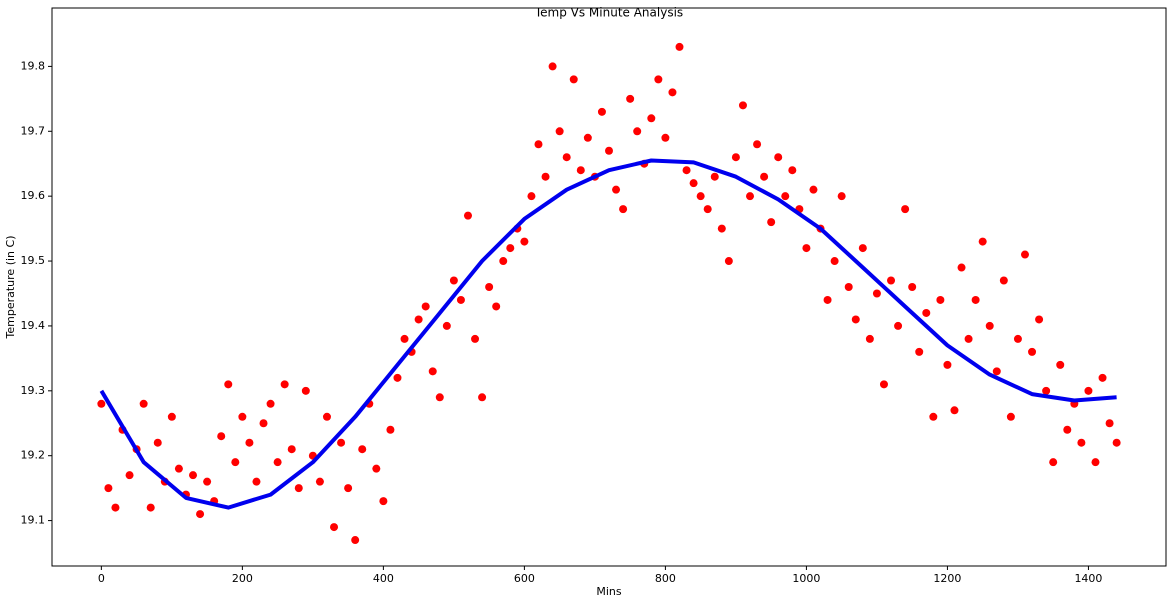 The width and height of the screenshot is (1173, 604). I want to click on y-tick-label: 19.2, so click(33, 455).